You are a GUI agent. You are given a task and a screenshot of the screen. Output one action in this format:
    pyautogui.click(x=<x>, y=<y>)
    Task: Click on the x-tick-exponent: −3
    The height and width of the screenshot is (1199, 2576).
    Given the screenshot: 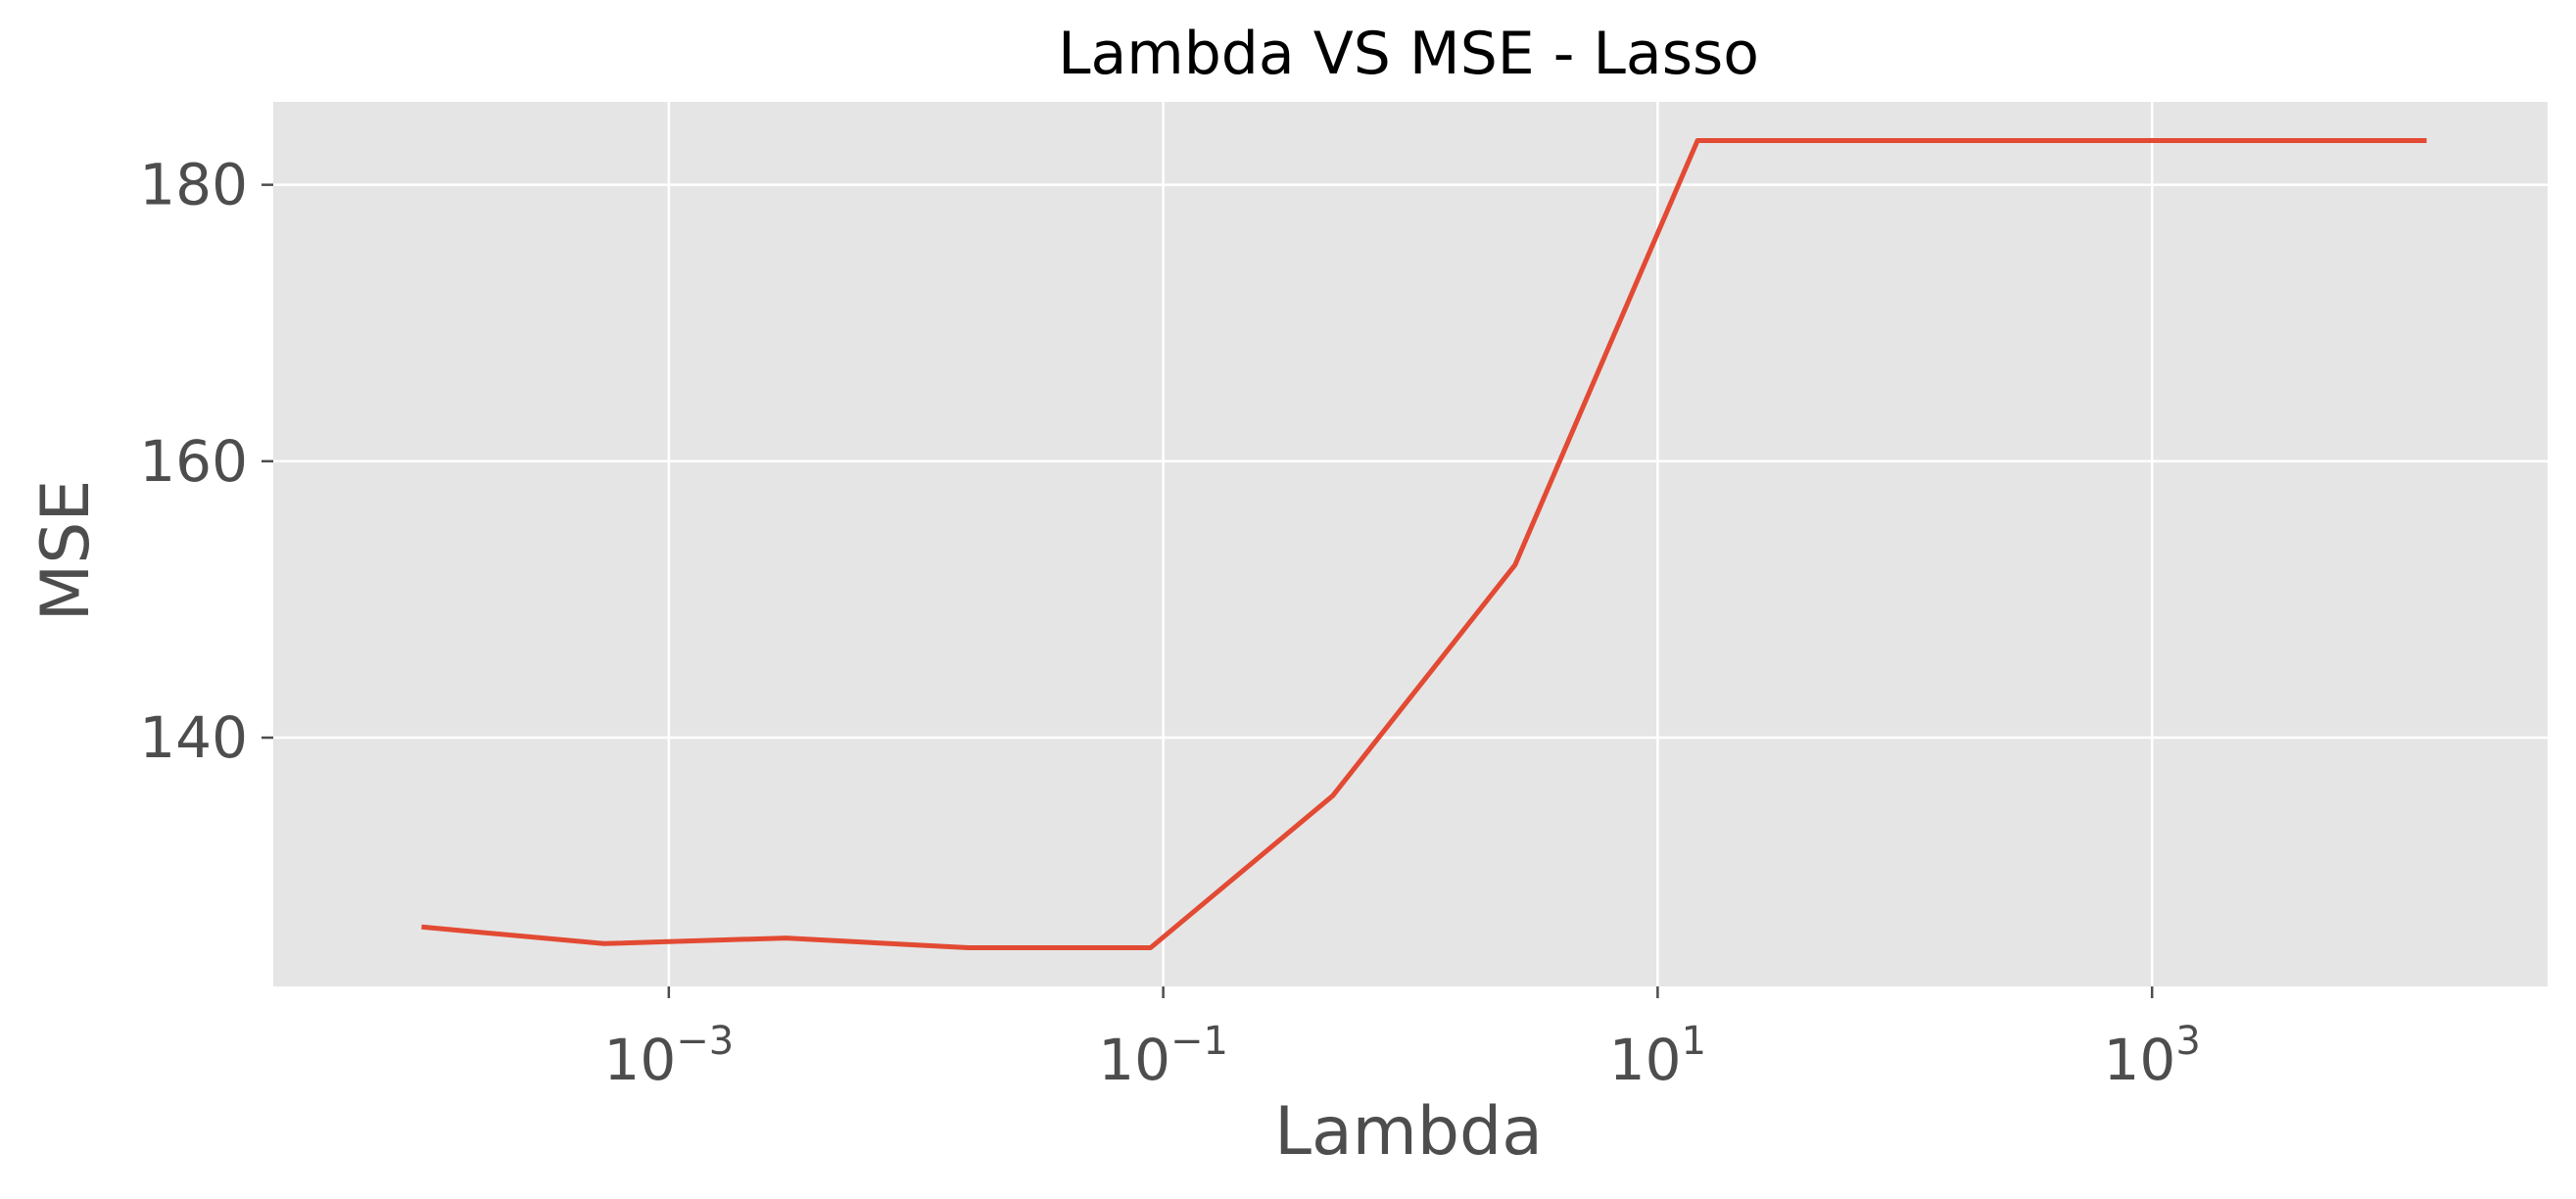 What is the action you would take?
    pyautogui.click(x=705, y=1041)
    